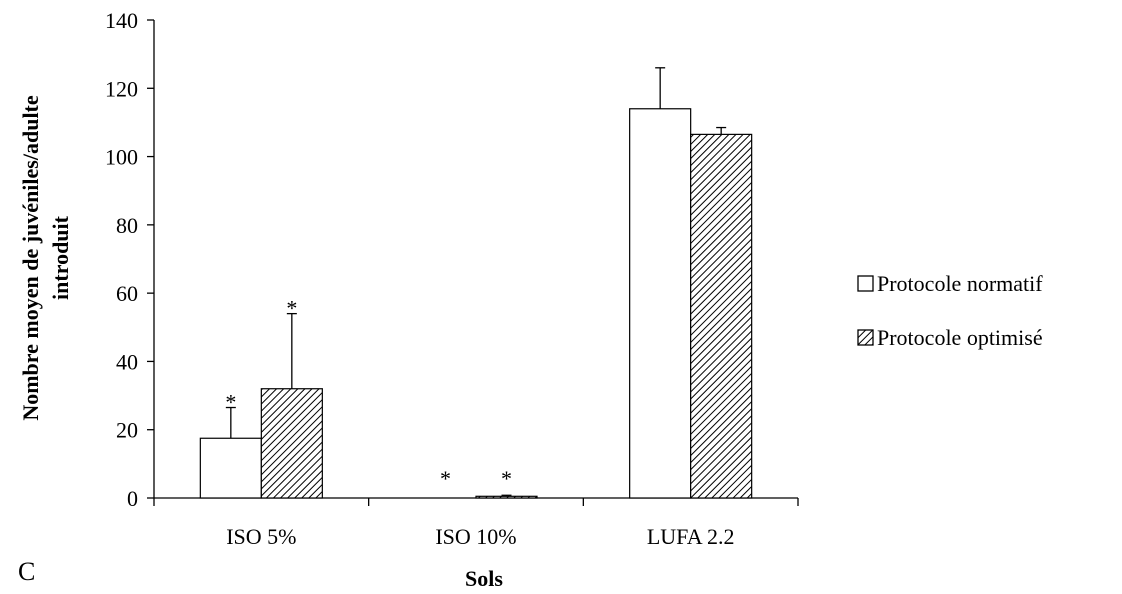  I want to click on y-tick-label: 100, so click(121, 157).